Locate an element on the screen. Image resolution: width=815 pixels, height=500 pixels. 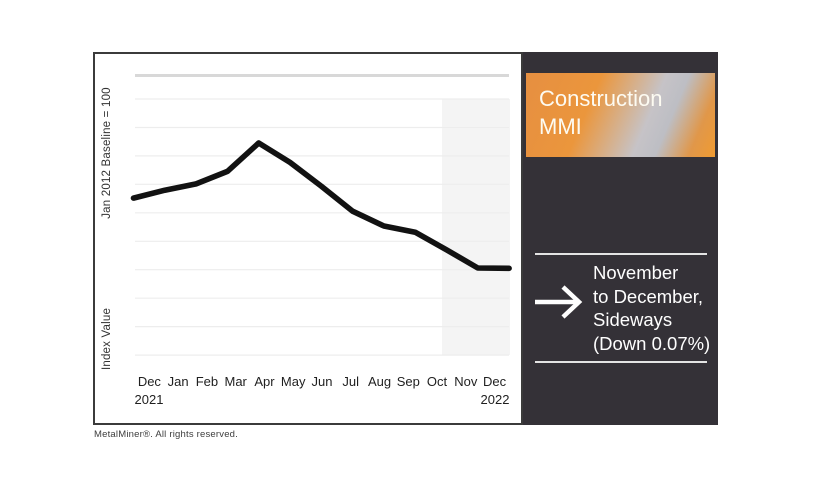
trend-line: to December, is located at coordinates (648, 296).